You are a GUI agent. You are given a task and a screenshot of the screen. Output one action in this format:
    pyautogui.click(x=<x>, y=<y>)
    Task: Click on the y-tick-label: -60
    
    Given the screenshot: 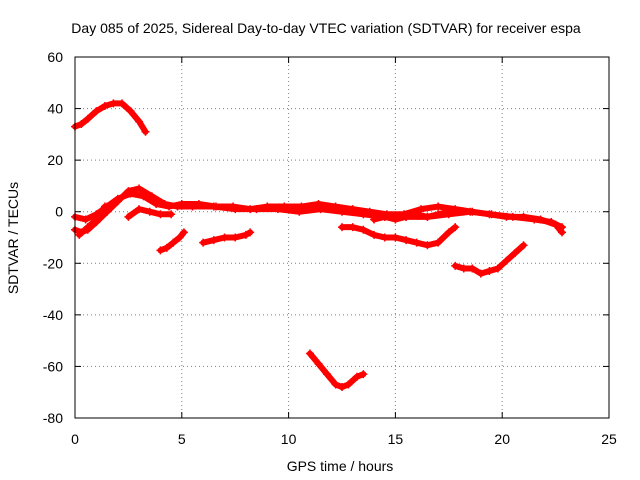 What is the action you would take?
    pyautogui.click(x=53, y=366)
    